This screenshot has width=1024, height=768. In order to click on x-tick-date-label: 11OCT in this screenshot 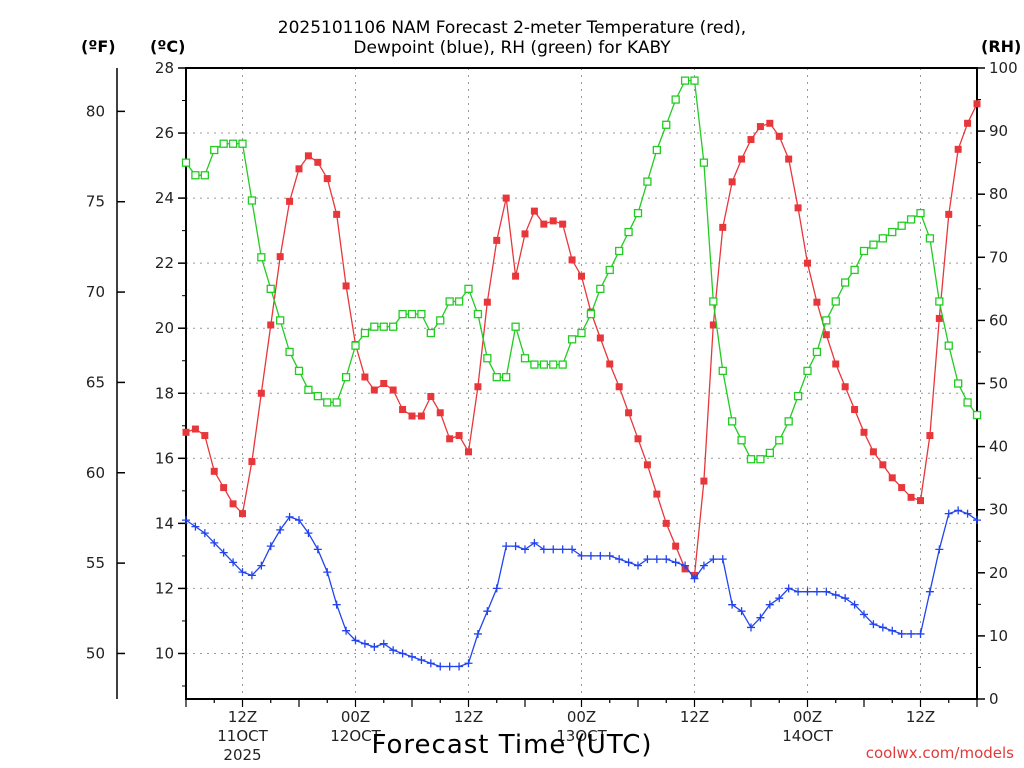, I will do `click(242, 736)`.